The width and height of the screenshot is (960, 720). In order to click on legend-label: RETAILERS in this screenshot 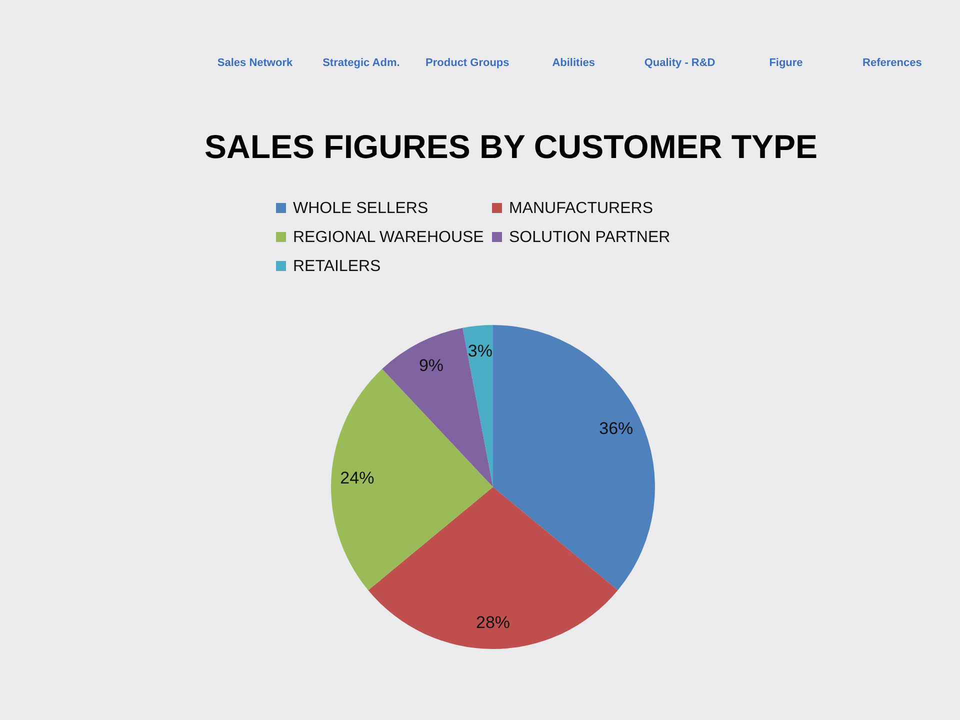, I will do `click(337, 266)`.